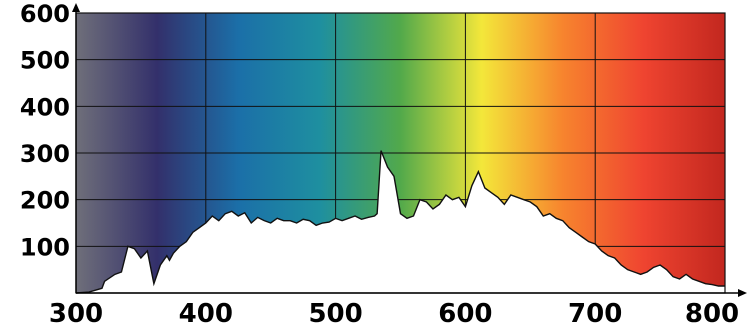 This screenshot has width=750, height=329. Describe the element at coordinates (45, 14) in the screenshot. I see `y-tick-label-600: 600` at that location.